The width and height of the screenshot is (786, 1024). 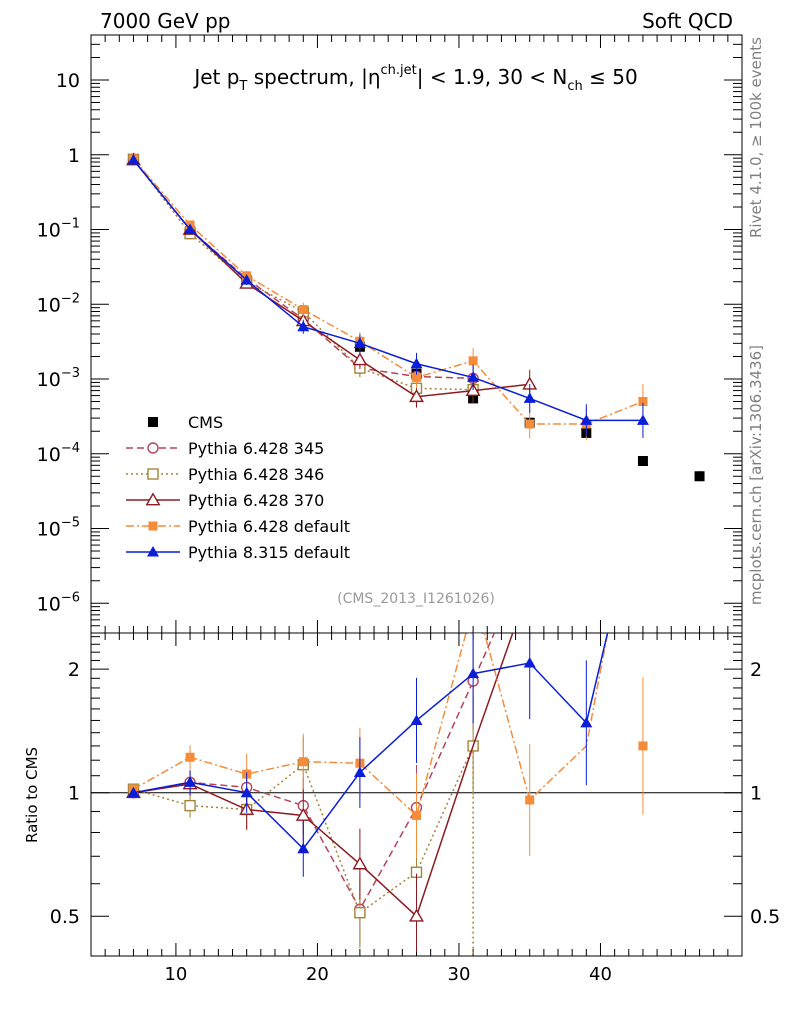 I want to click on y-tick-label-main-3: 10⁻², so click(x=58, y=303).